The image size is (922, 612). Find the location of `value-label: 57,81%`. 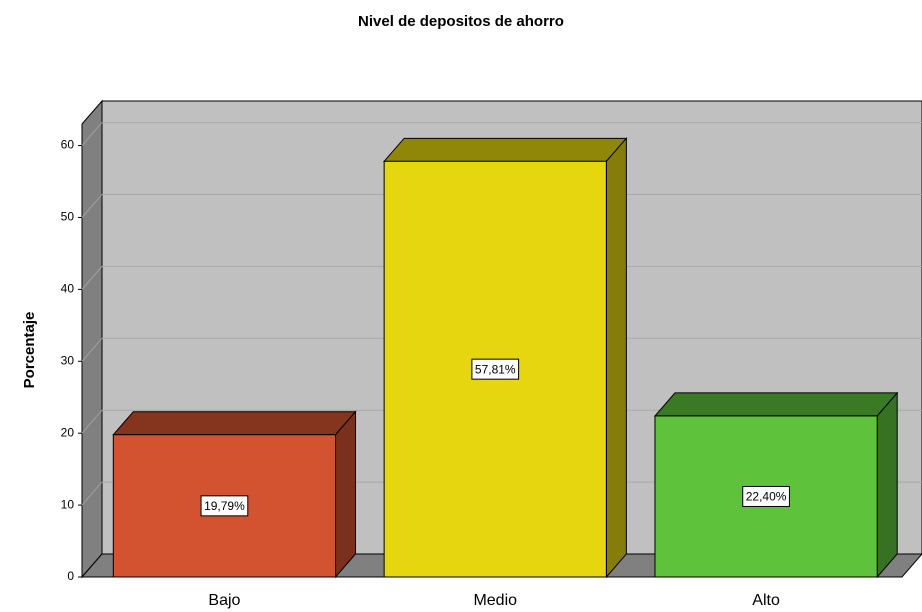

value-label: 57,81% is located at coordinates (495, 369).